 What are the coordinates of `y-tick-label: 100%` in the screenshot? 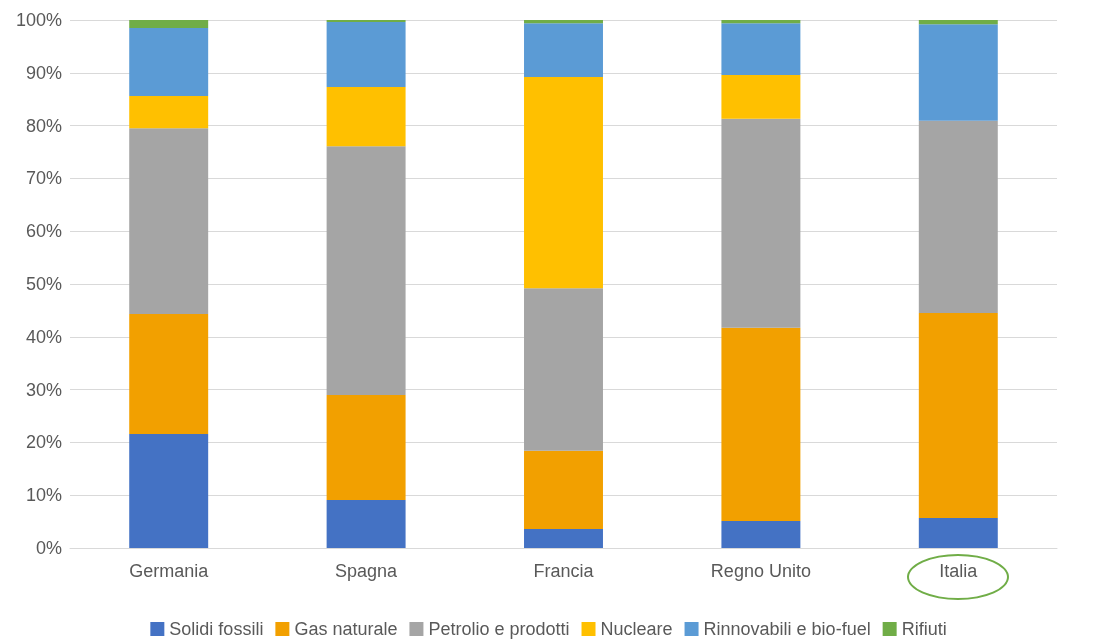 It's located at (38, 20).